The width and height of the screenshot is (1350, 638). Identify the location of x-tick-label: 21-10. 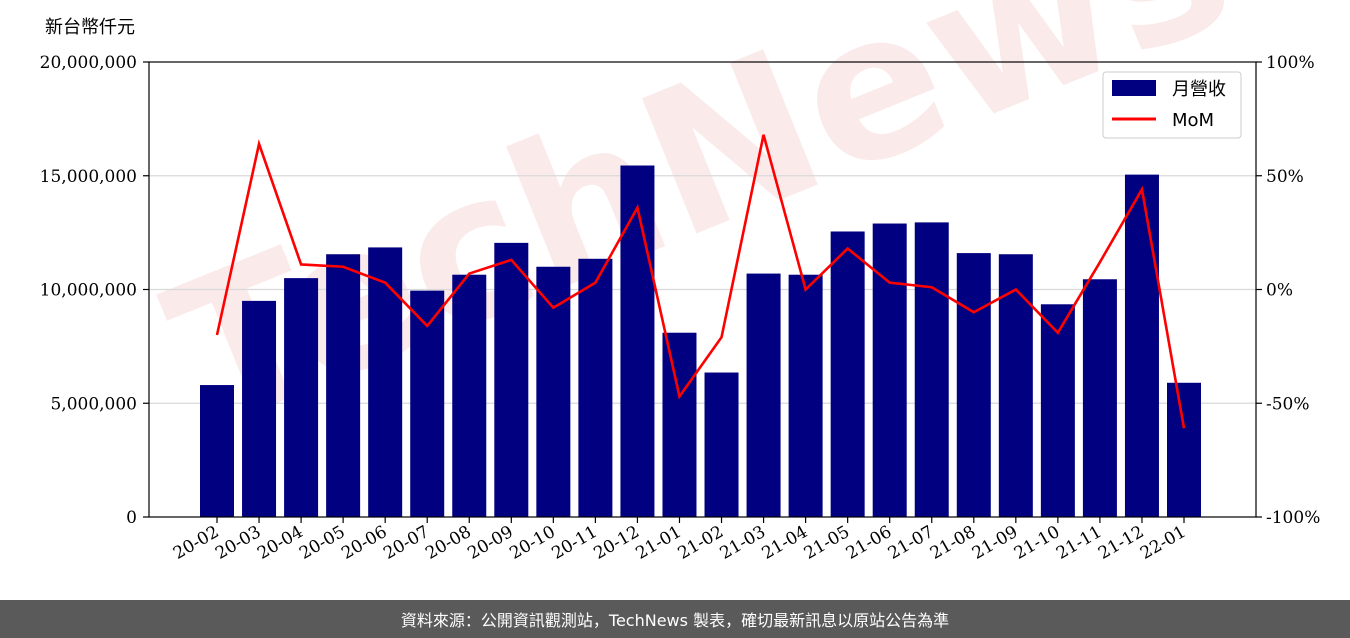
(1037, 543).